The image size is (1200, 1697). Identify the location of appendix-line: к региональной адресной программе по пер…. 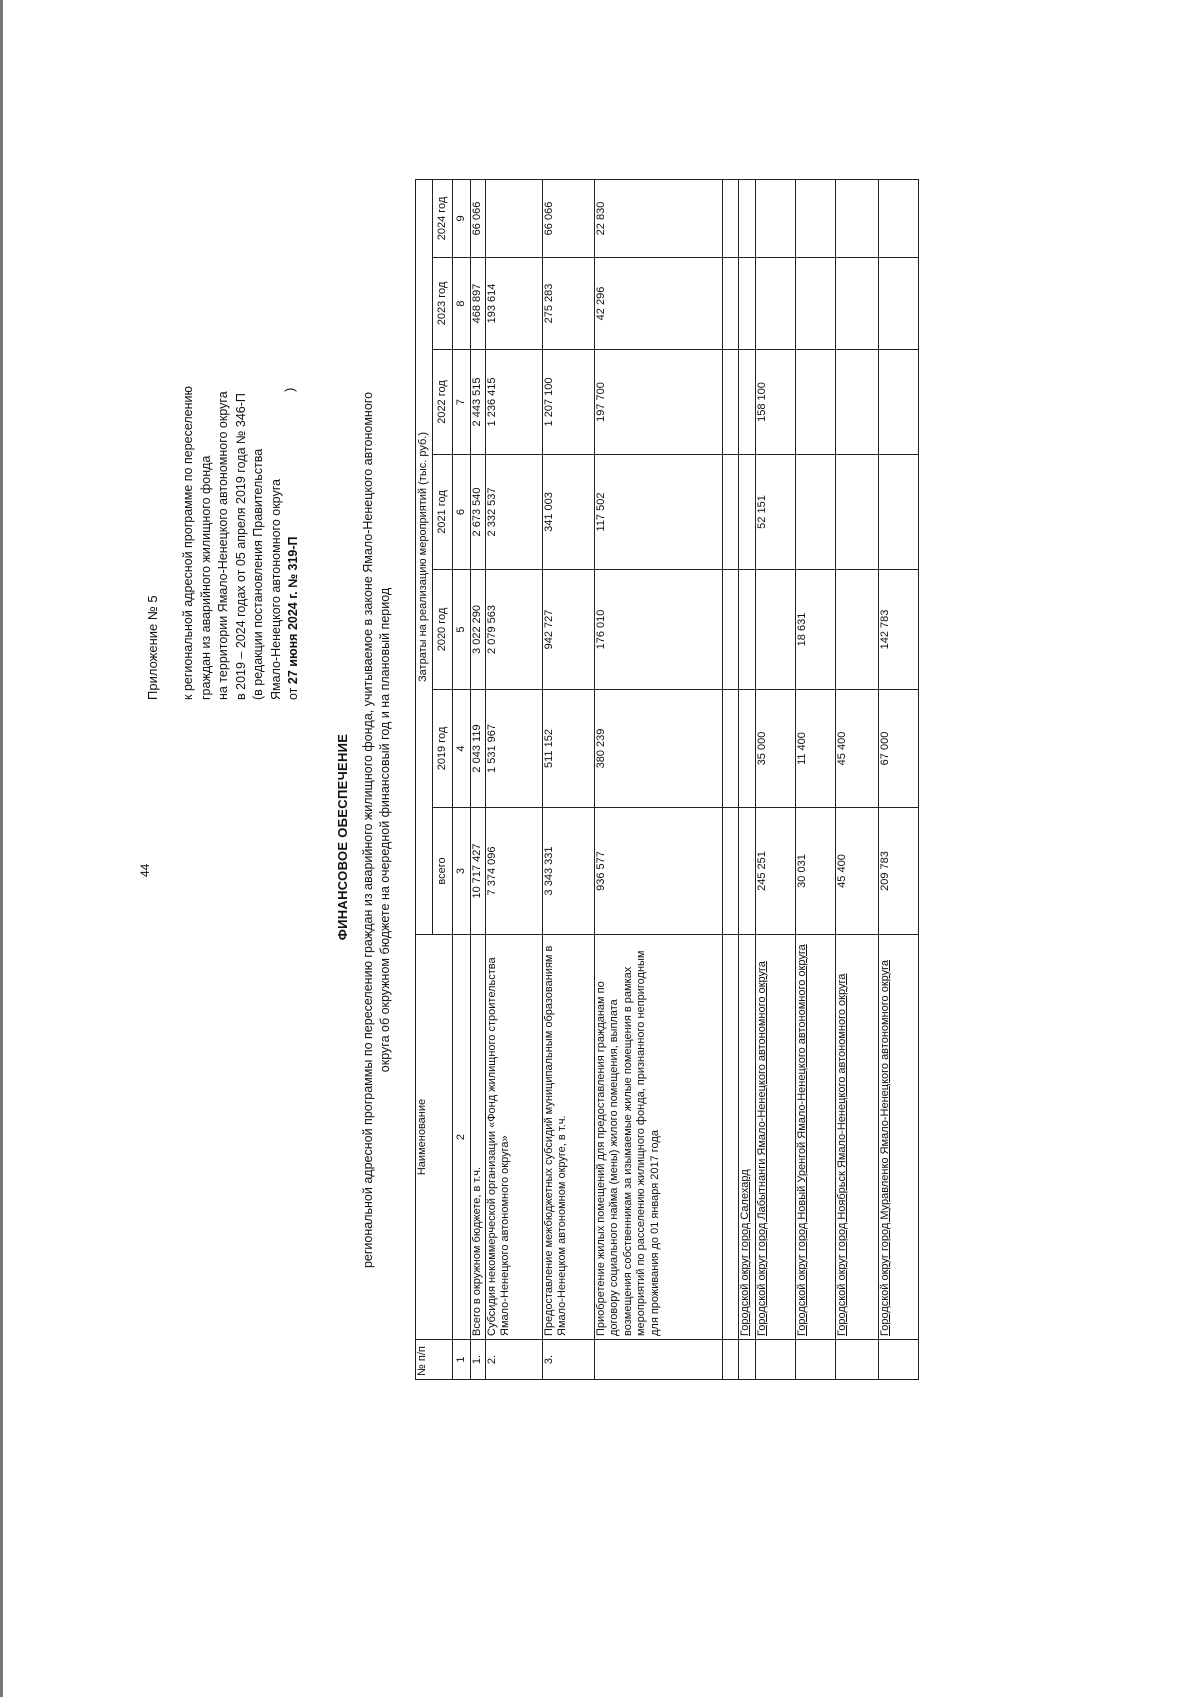
(188, 543).